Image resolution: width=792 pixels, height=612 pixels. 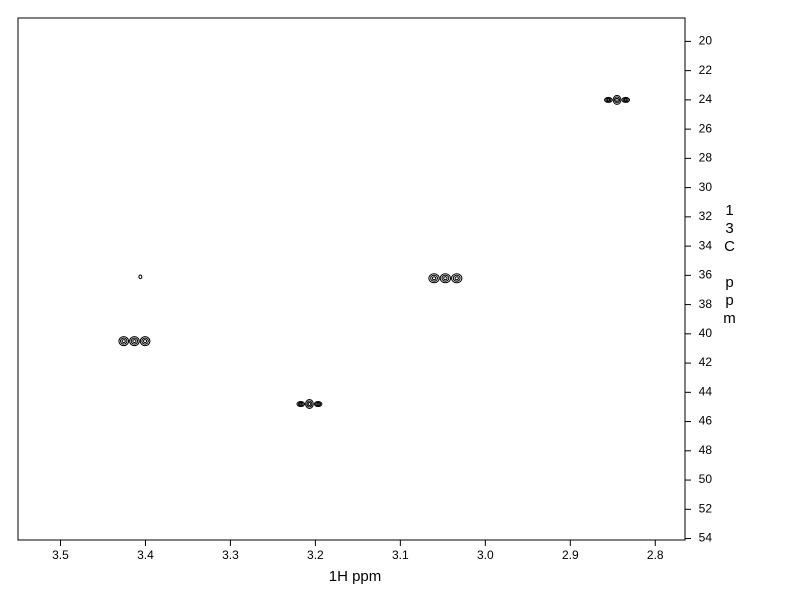 What do you see at coordinates (706, 275) in the screenshot?
I see `y-tick-label: 36` at bounding box center [706, 275].